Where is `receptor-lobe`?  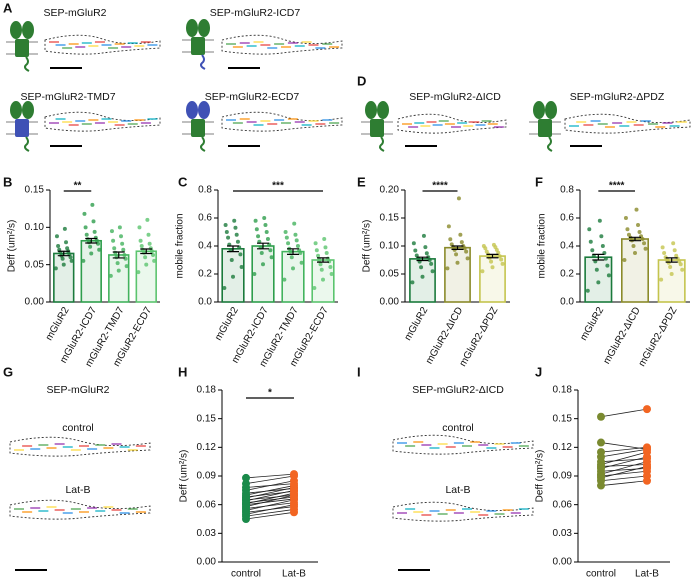 receptor-lobe is located at coordinates (204, 28).